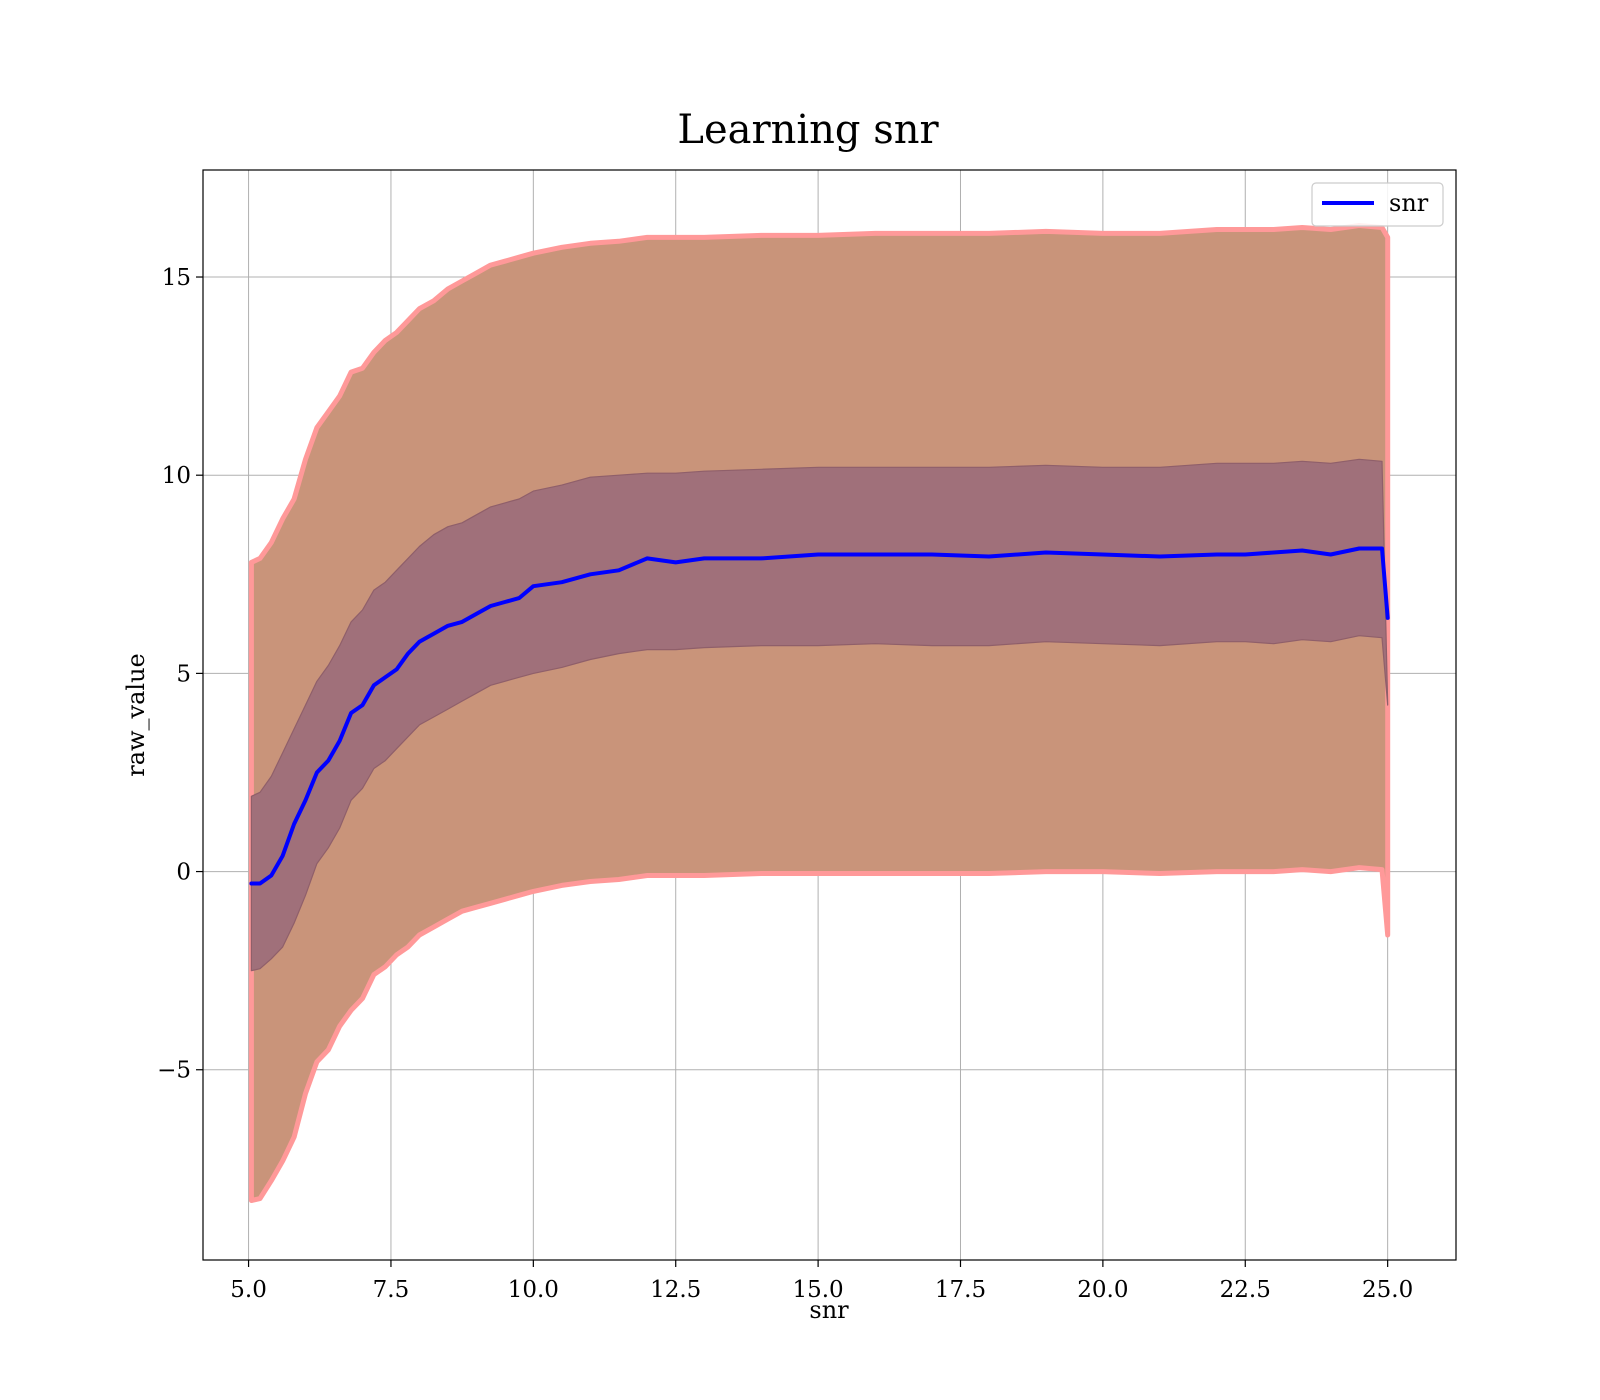 This screenshot has width=1600, height=1400. I want to click on y-axis-ticks: −5 0 5 10 15, so click(180, 674).